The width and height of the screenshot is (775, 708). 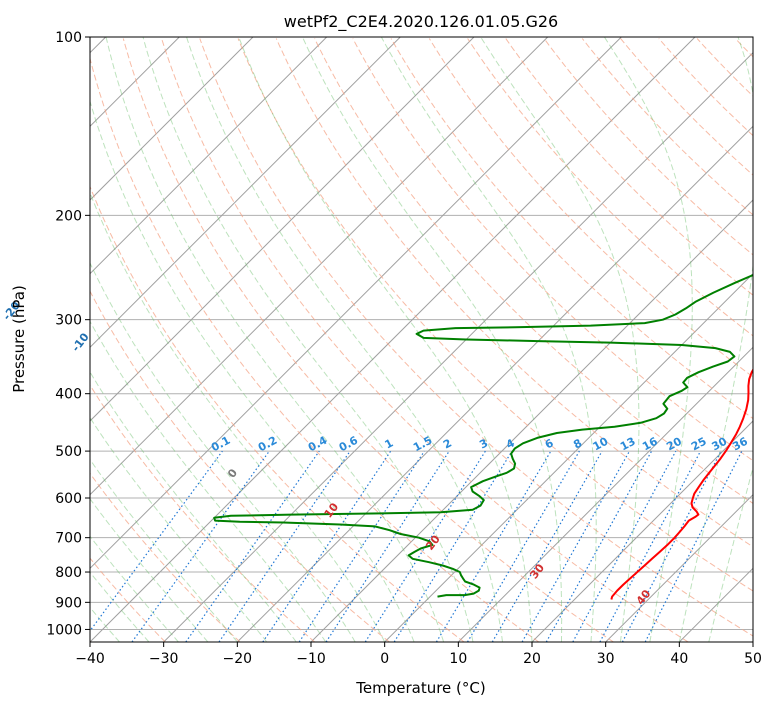 What do you see at coordinates (753, 659) in the screenshot?
I see `x-tick-label: 50` at bounding box center [753, 659].